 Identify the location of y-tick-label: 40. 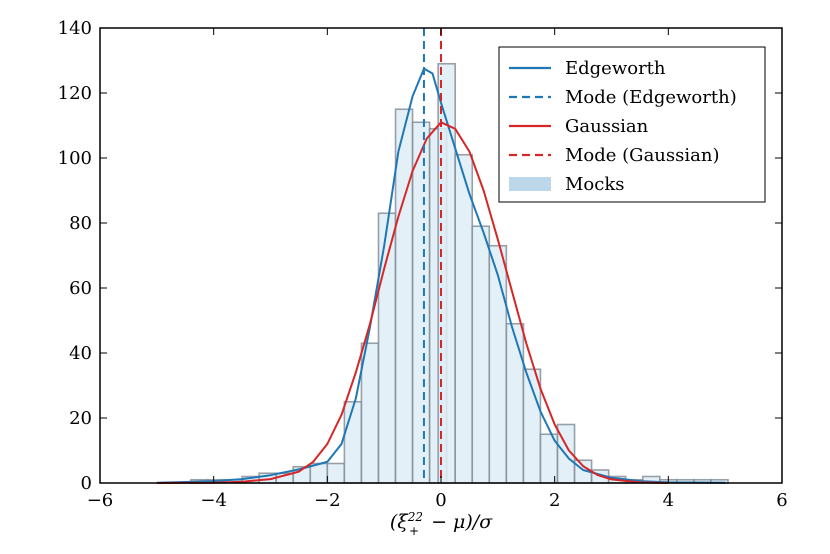
(80, 353).